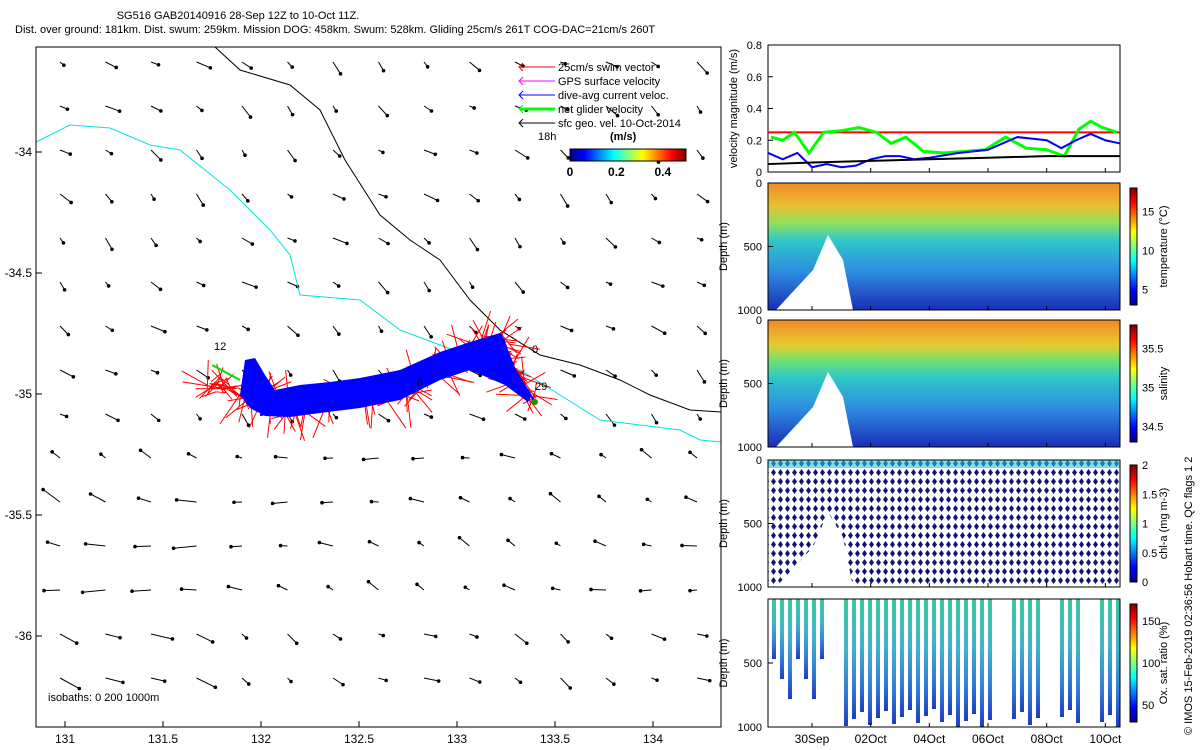  I want to click on legend-label: net glider velocity, so click(600, 110).